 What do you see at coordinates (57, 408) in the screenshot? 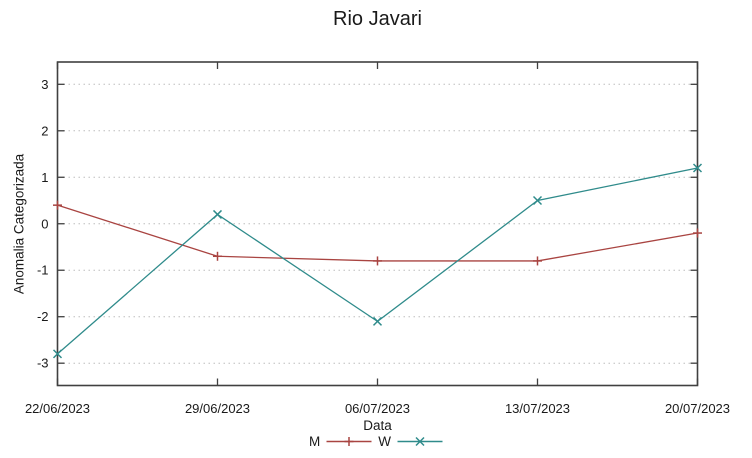
I see `x-tick-label: 22/06/2023` at bounding box center [57, 408].